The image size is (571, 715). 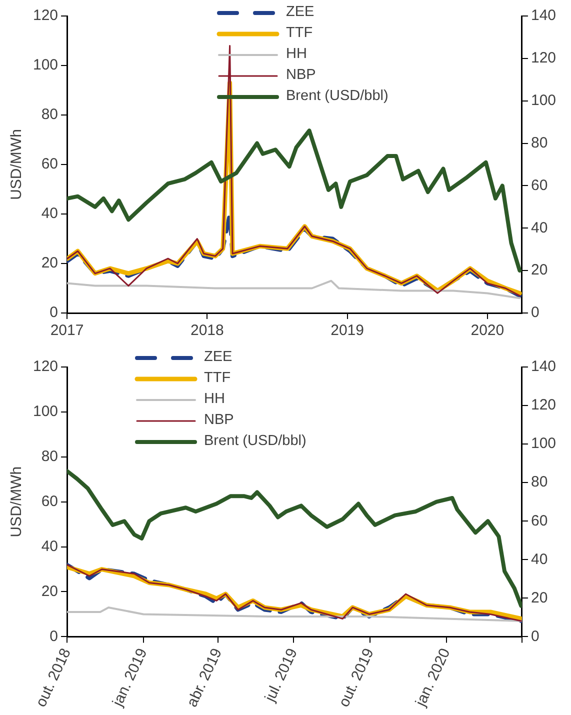 I want to click on x-tick-label: abr. 2019, so click(x=205, y=678).